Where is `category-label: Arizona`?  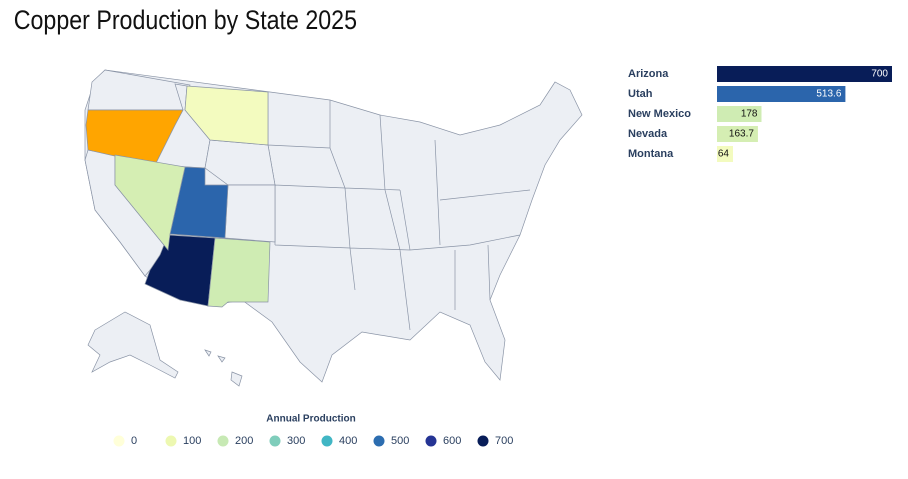 category-label: Arizona is located at coordinates (648, 74).